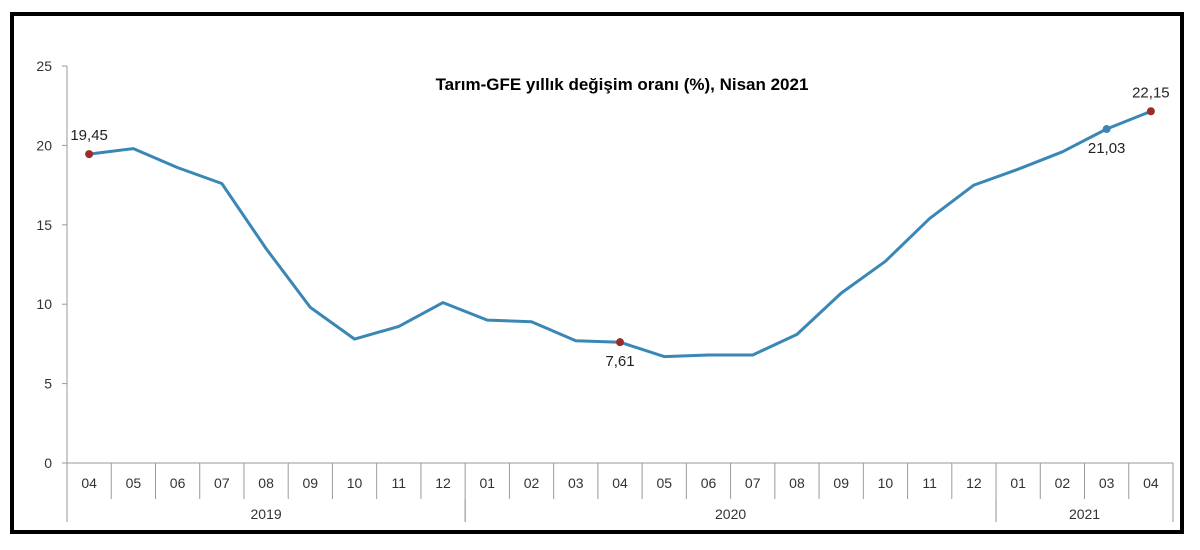 The width and height of the screenshot is (1200, 550). Describe the element at coordinates (1084, 514) in the screenshot. I see `year-label: 2021` at that location.